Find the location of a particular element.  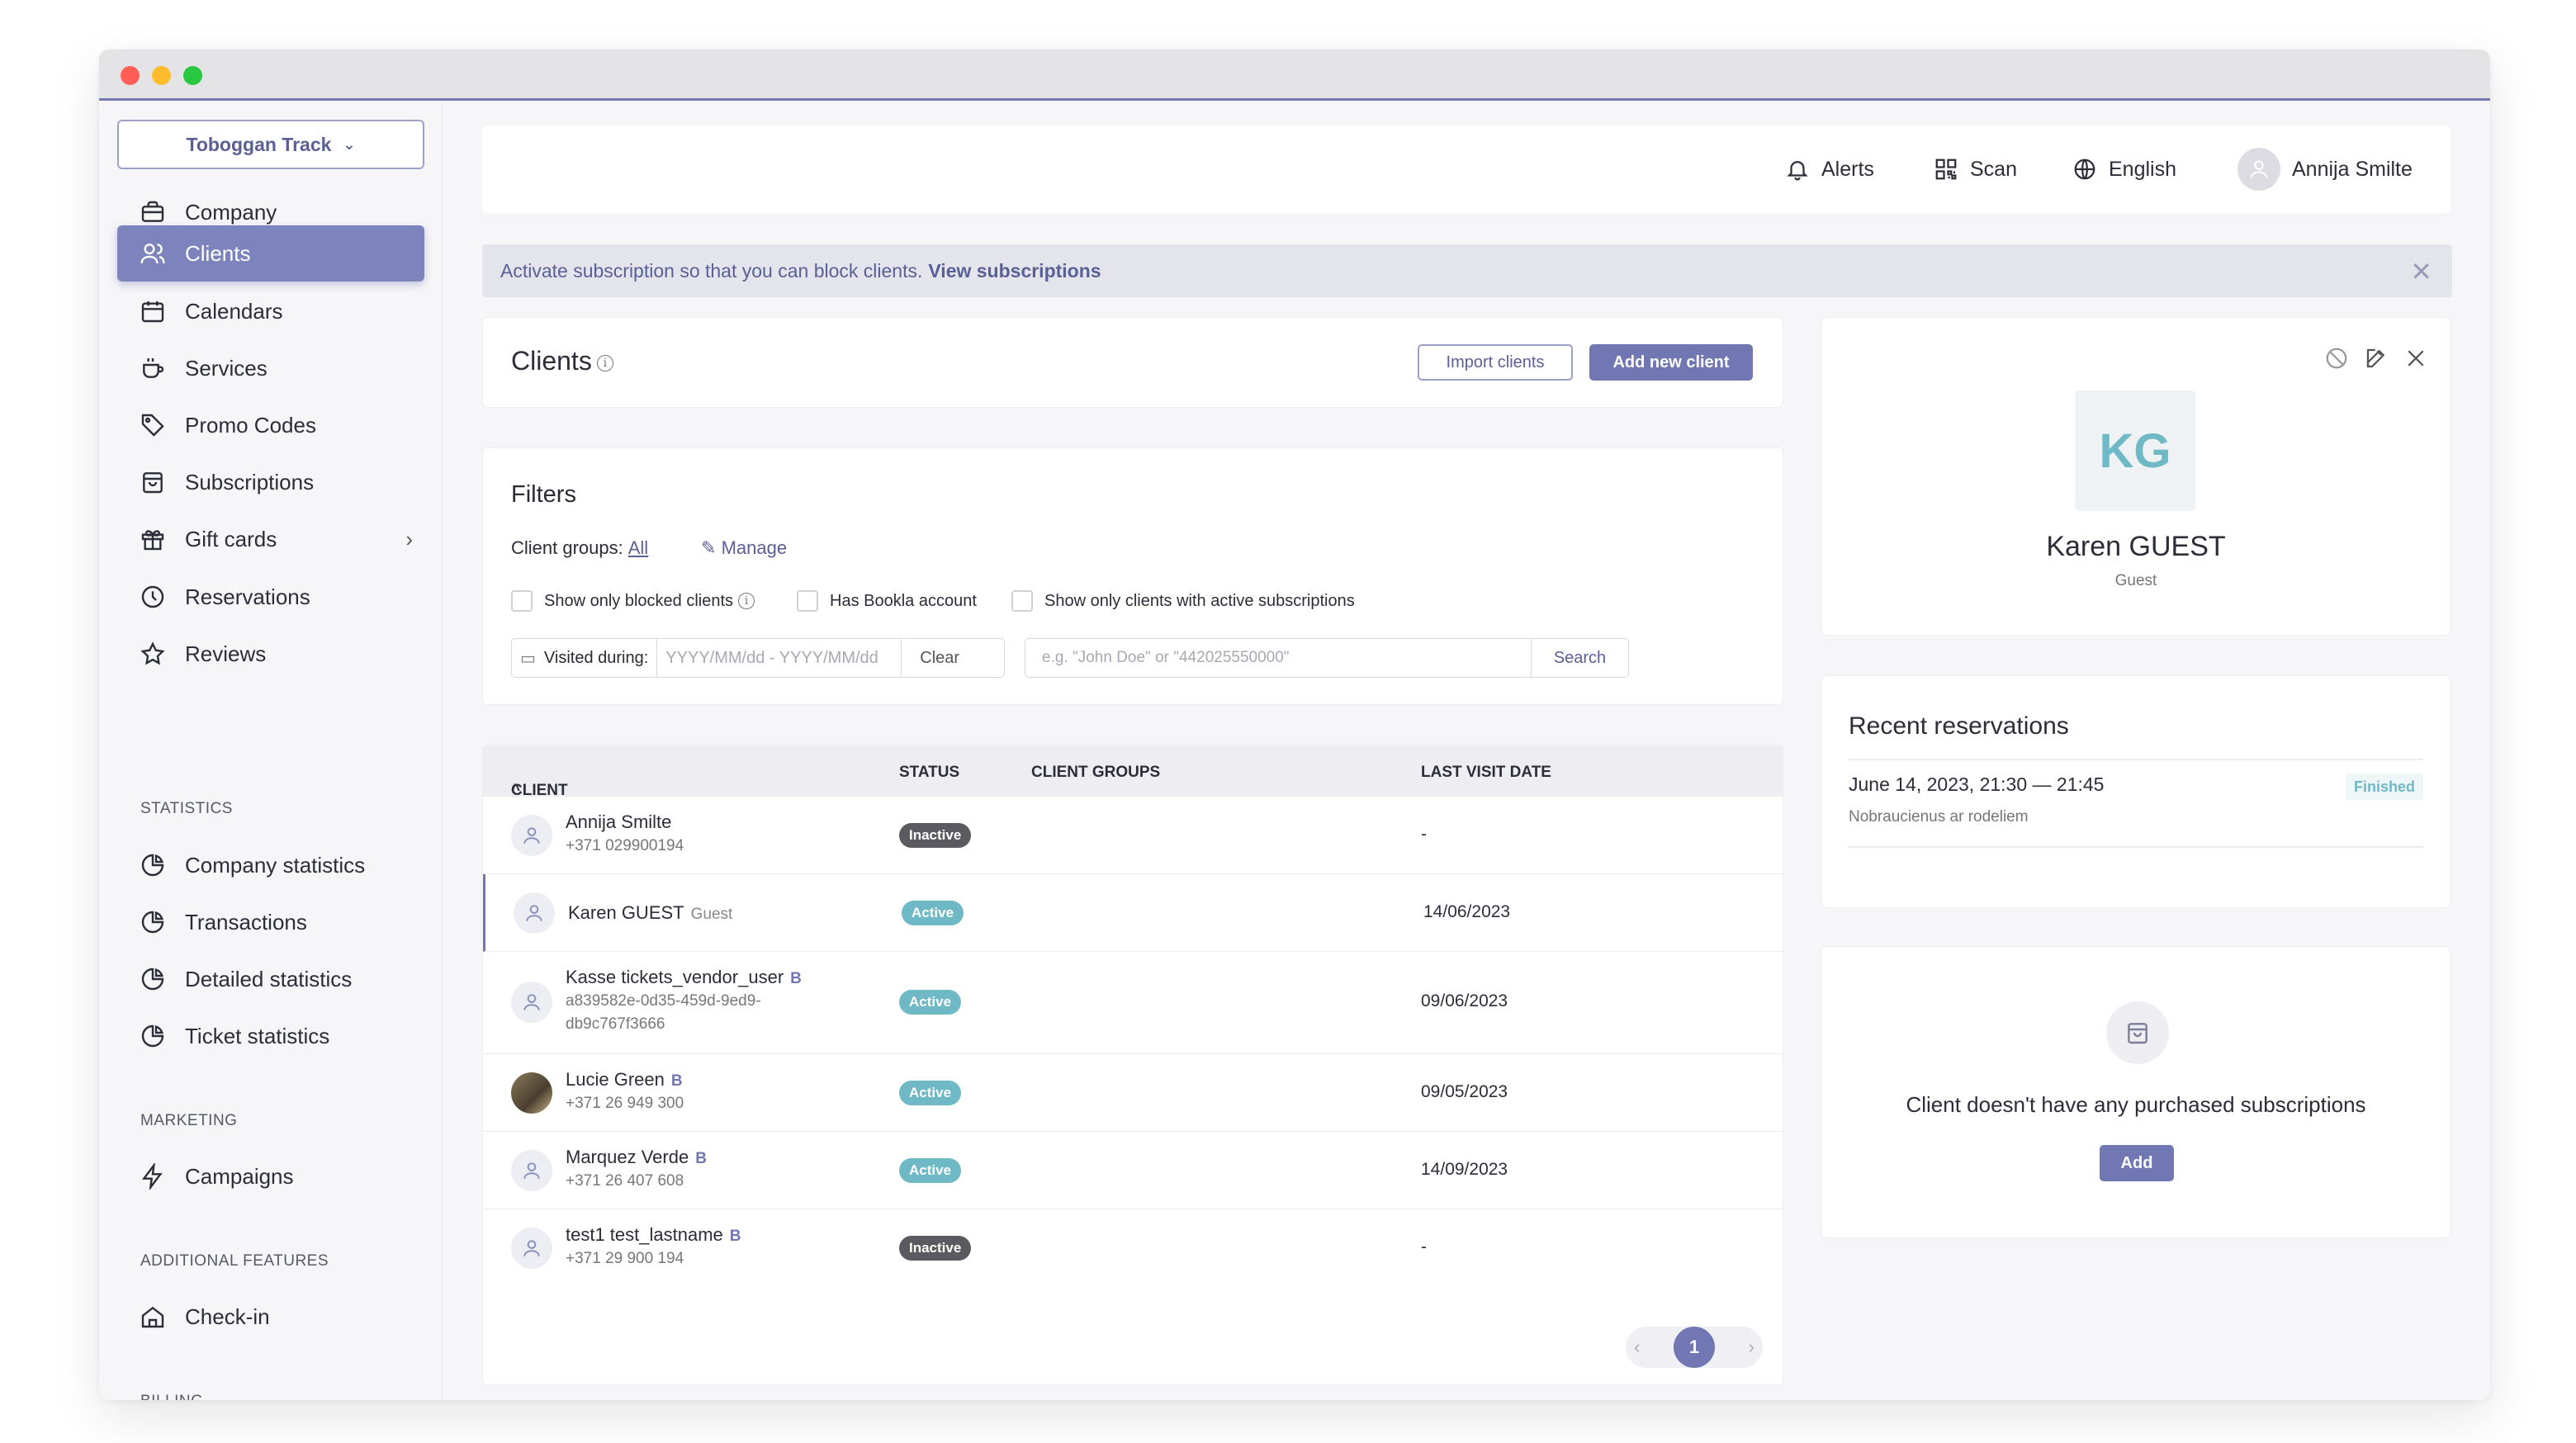

star-icon is located at coordinates (153, 654).